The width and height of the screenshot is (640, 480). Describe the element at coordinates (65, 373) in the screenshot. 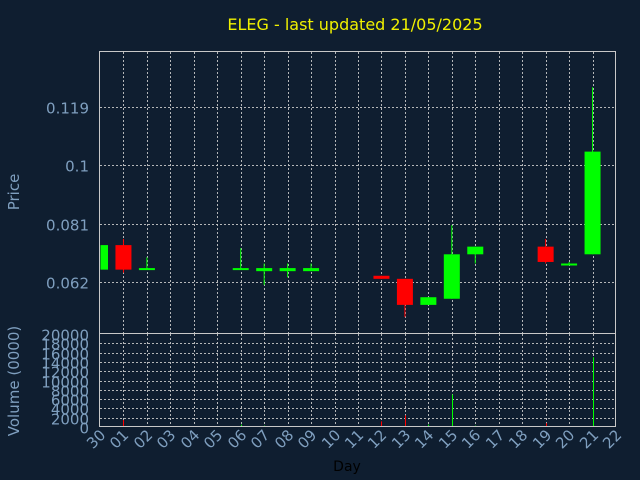

I see `volume-tick-label: 12000` at that location.